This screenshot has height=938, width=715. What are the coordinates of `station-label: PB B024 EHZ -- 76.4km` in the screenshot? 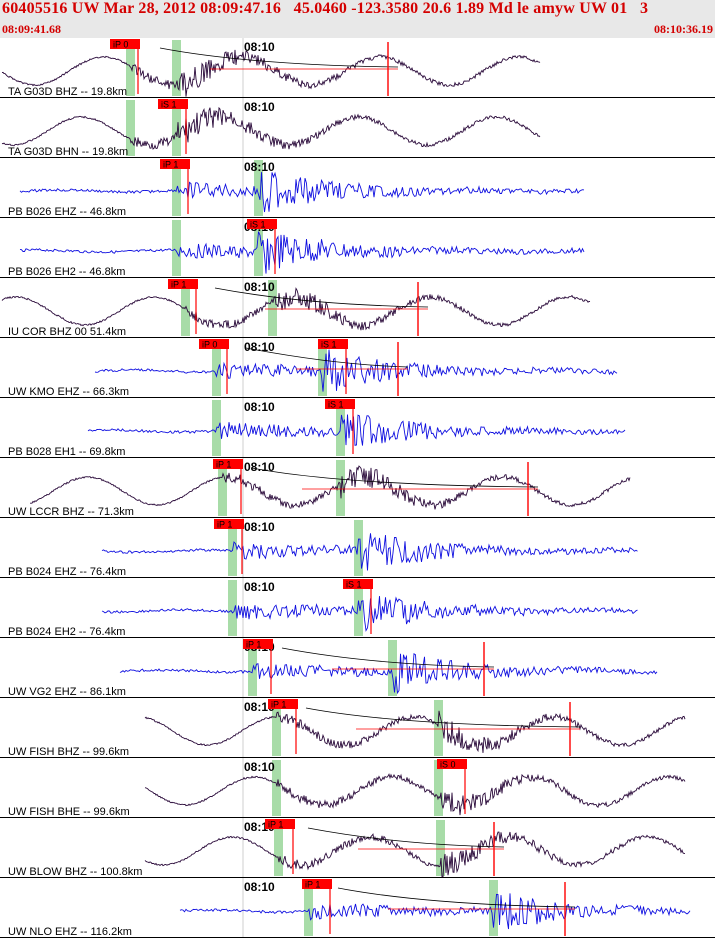 It's located at (67, 572).